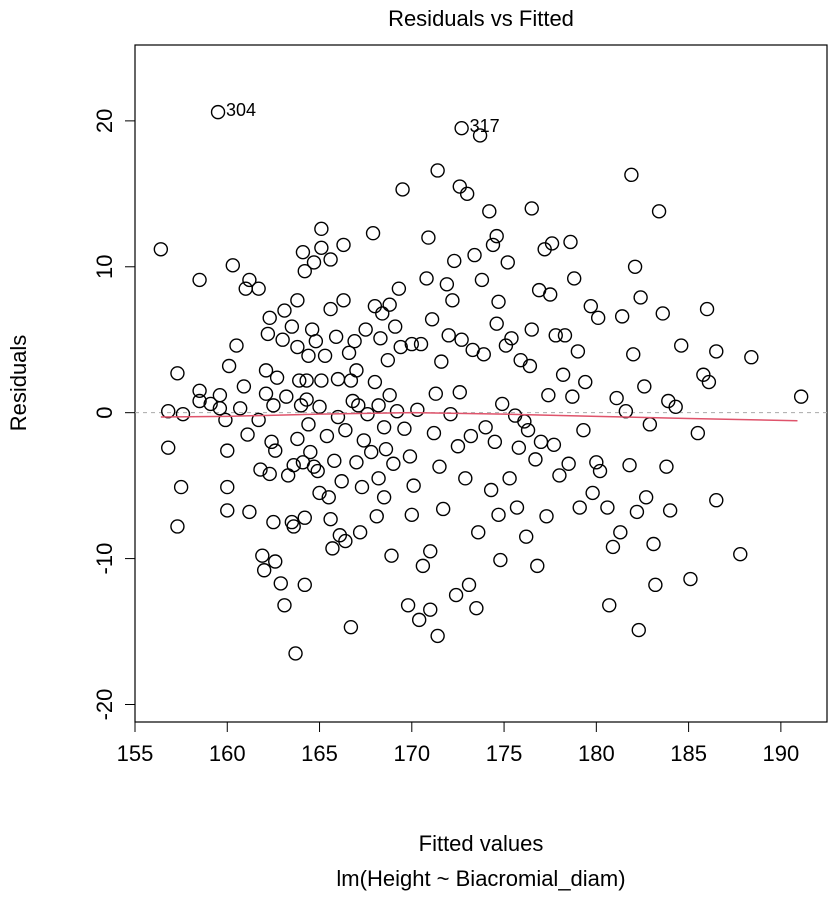  What do you see at coordinates (504, 753) in the screenshot?
I see `x-tick-label: 175` at bounding box center [504, 753].